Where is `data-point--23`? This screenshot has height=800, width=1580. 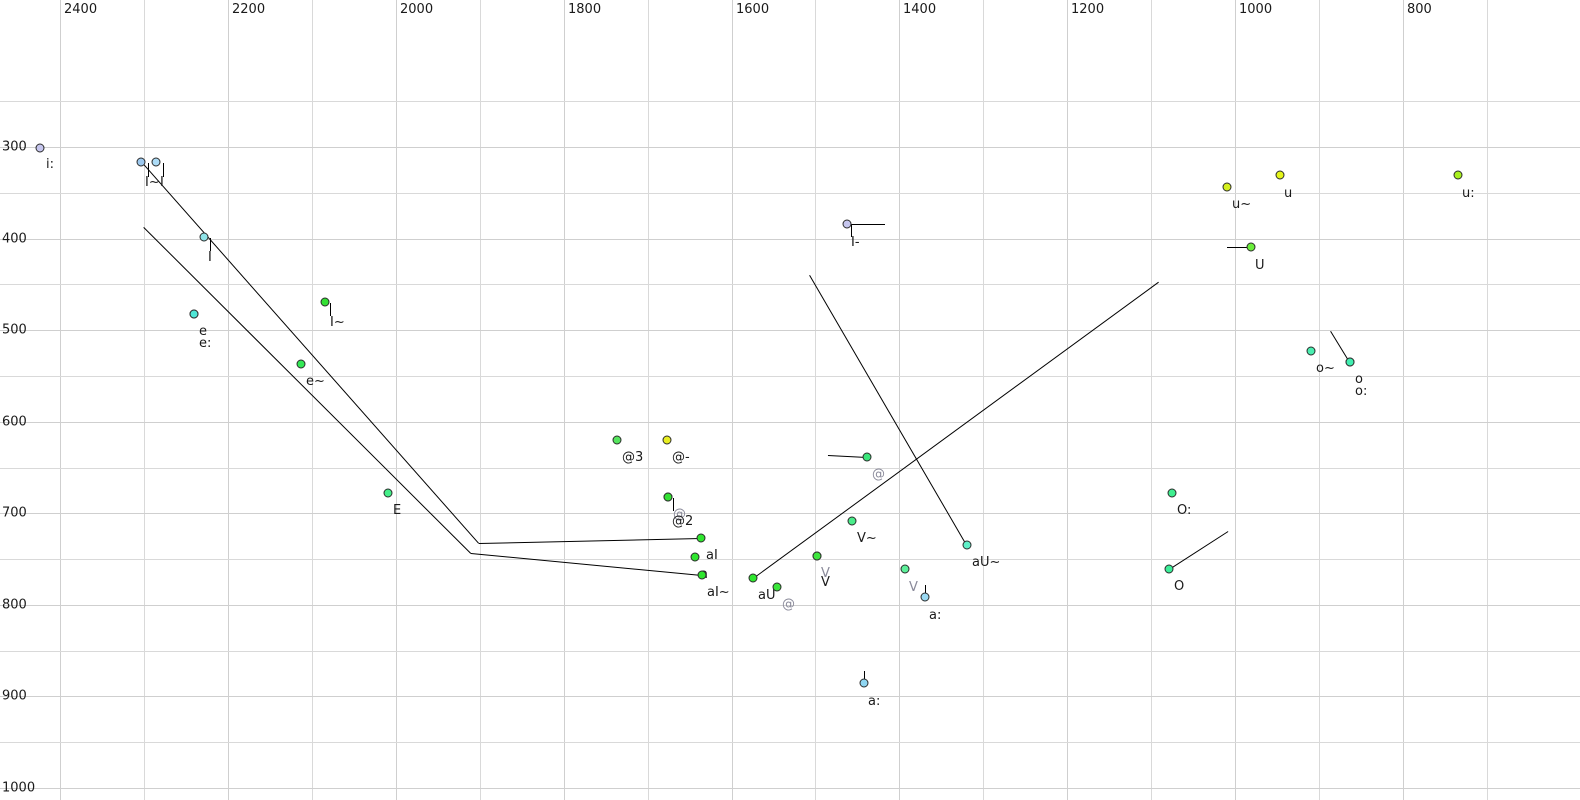
data-point--23 is located at coordinates (867, 457).